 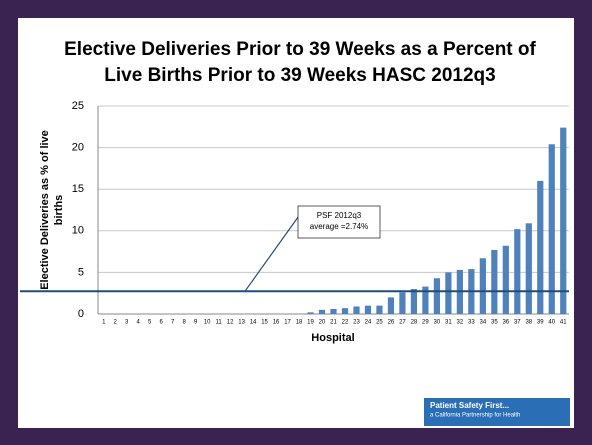 What do you see at coordinates (139, 323) in the screenshot?
I see `x-tick-label: 4` at bounding box center [139, 323].